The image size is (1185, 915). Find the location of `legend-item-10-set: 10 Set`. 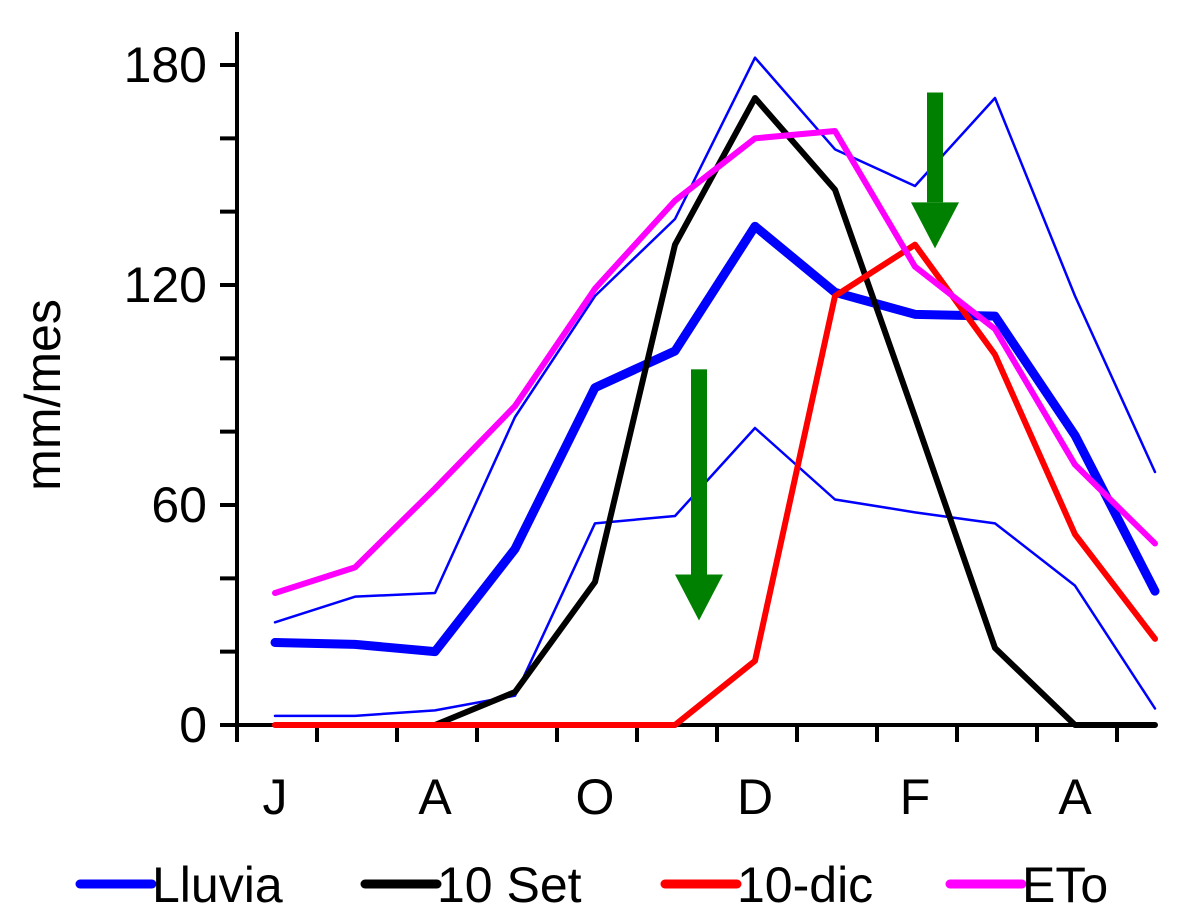

legend-item-10-set: 10 Set is located at coordinates (471, 885).